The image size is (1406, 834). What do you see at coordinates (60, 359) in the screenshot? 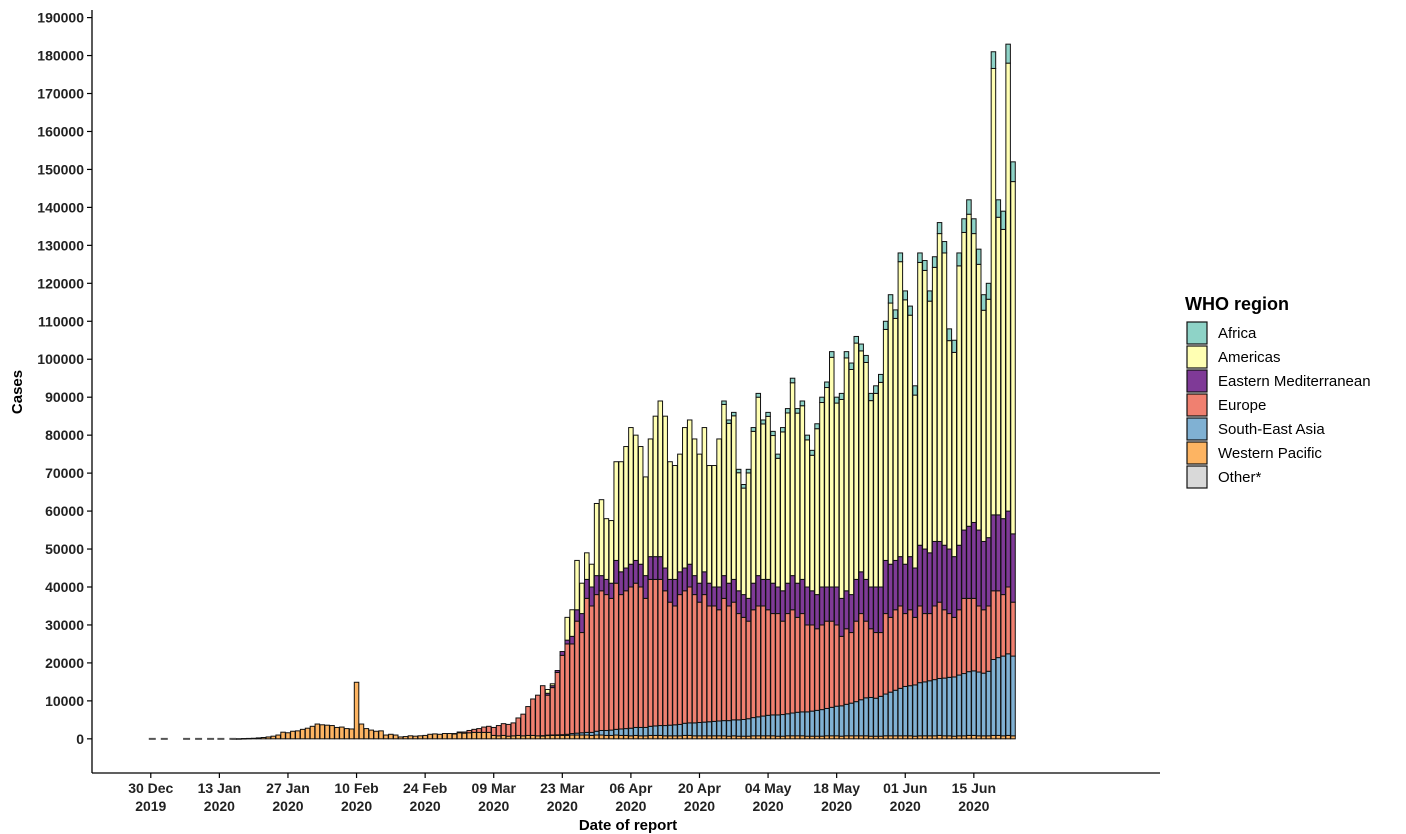
I see `y-tick-label: 100000` at bounding box center [60, 359].